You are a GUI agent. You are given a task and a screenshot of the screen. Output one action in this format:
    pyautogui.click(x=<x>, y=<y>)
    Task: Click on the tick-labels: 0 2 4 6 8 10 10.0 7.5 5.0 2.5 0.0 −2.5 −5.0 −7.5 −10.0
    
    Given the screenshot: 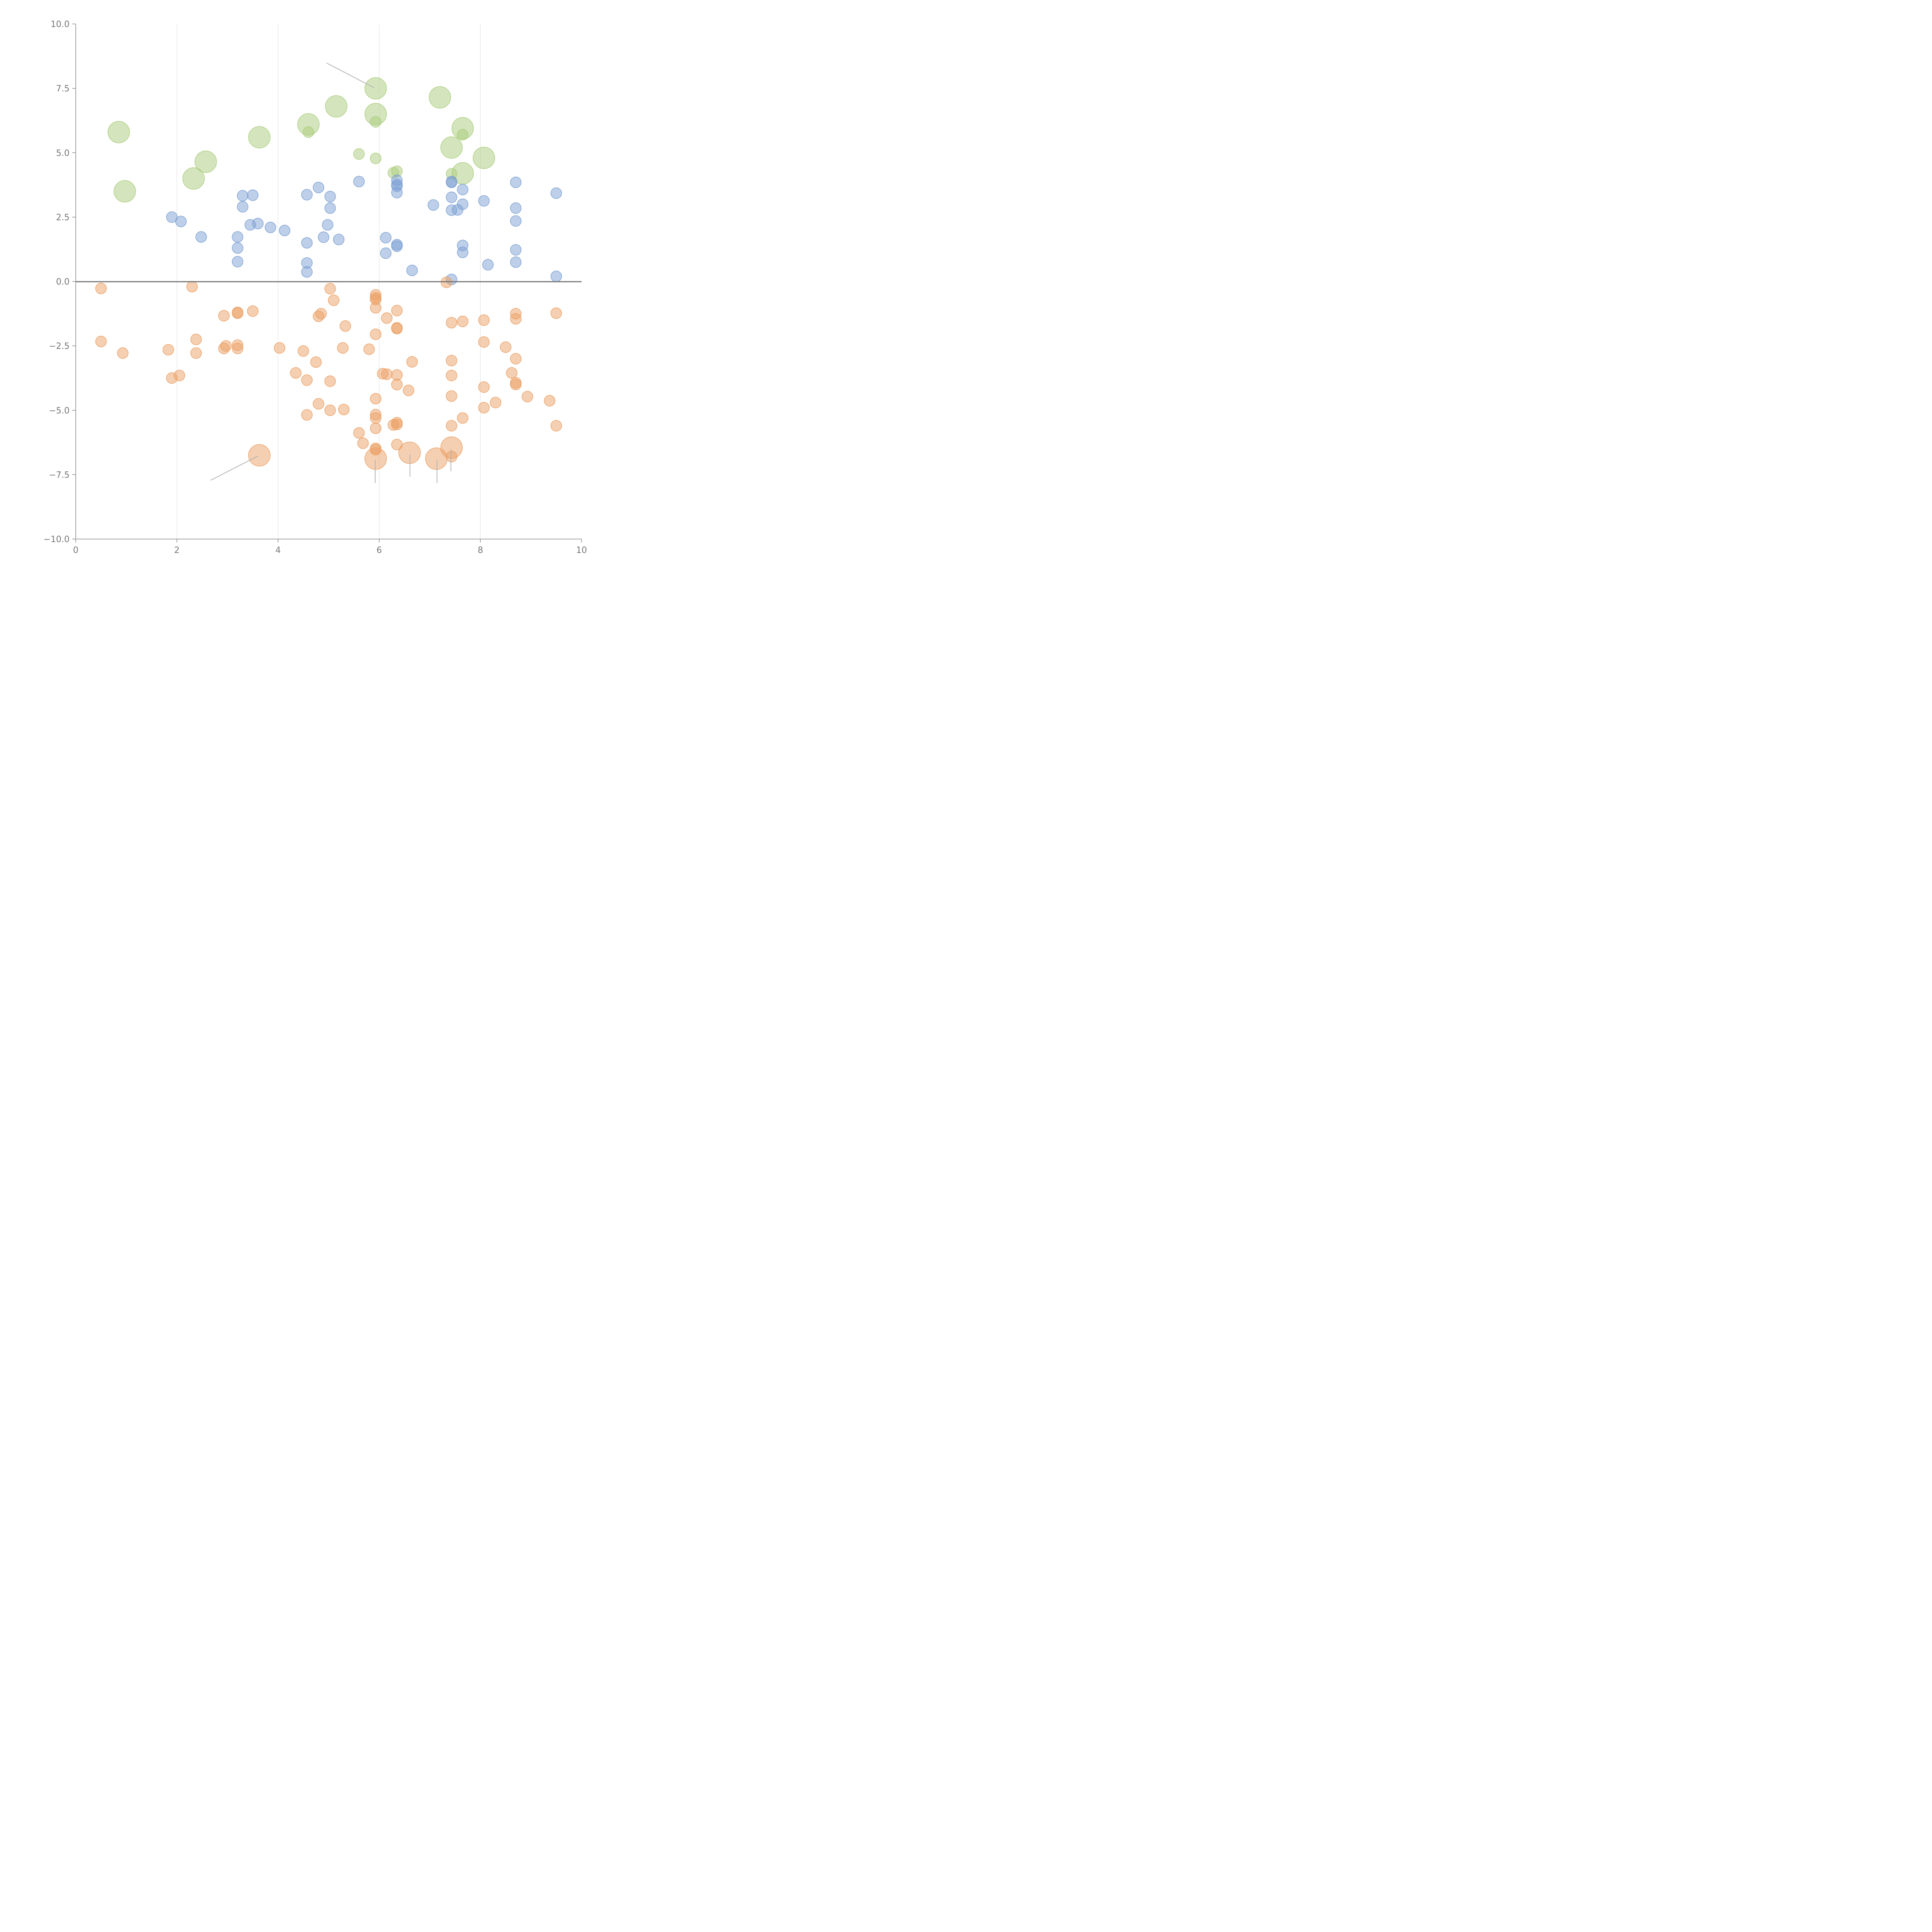 What is the action you would take?
    pyautogui.click(x=316, y=287)
    